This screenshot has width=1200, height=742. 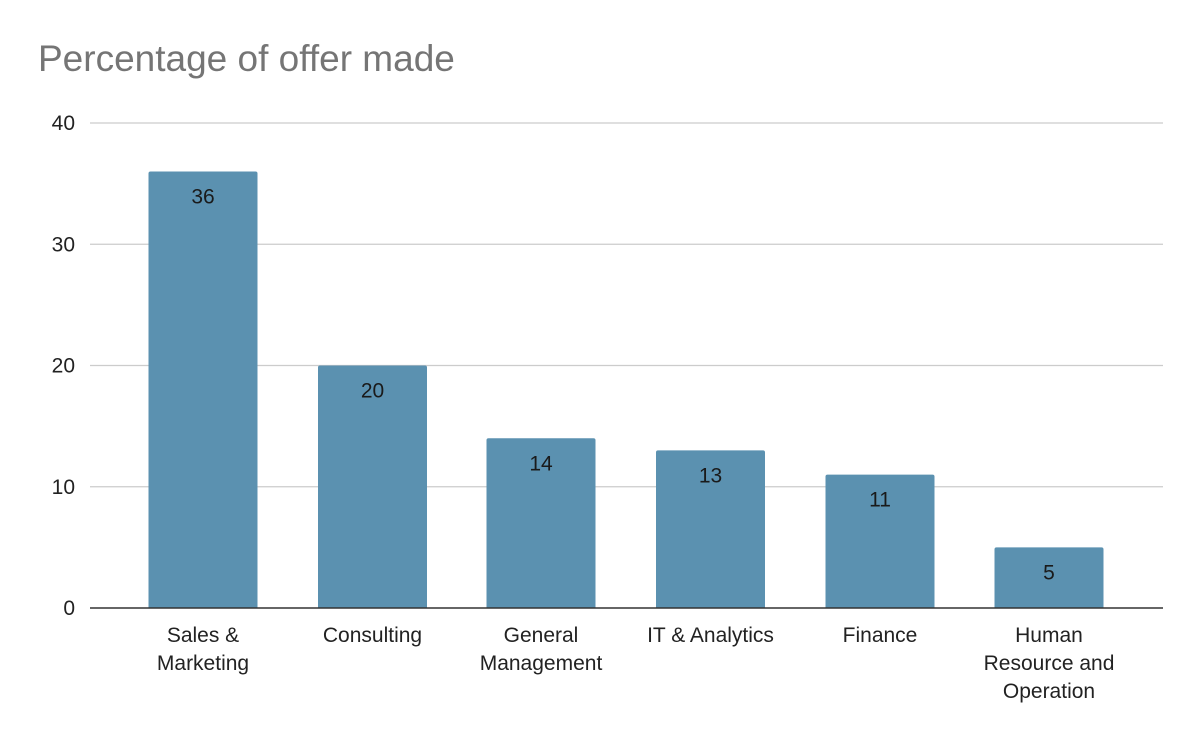 I want to click on y-tick-label: 30, so click(x=63, y=244).